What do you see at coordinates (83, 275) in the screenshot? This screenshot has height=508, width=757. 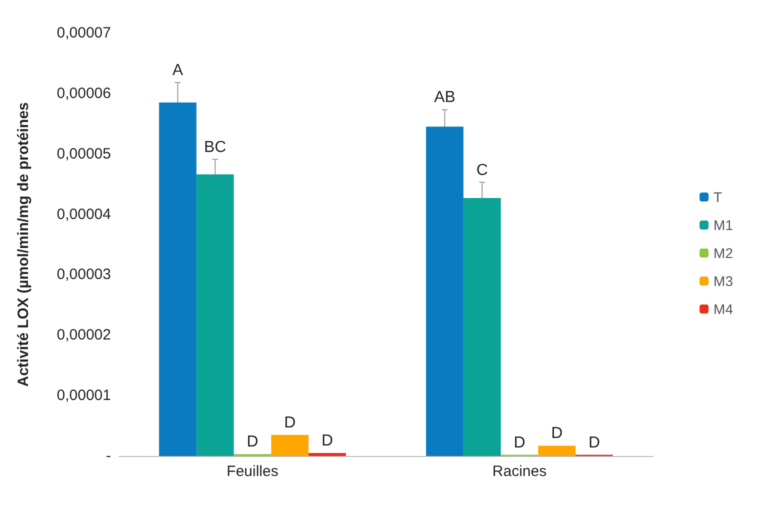 I see `y-tick-label: 0,00003` at bounding box center [83, 275].